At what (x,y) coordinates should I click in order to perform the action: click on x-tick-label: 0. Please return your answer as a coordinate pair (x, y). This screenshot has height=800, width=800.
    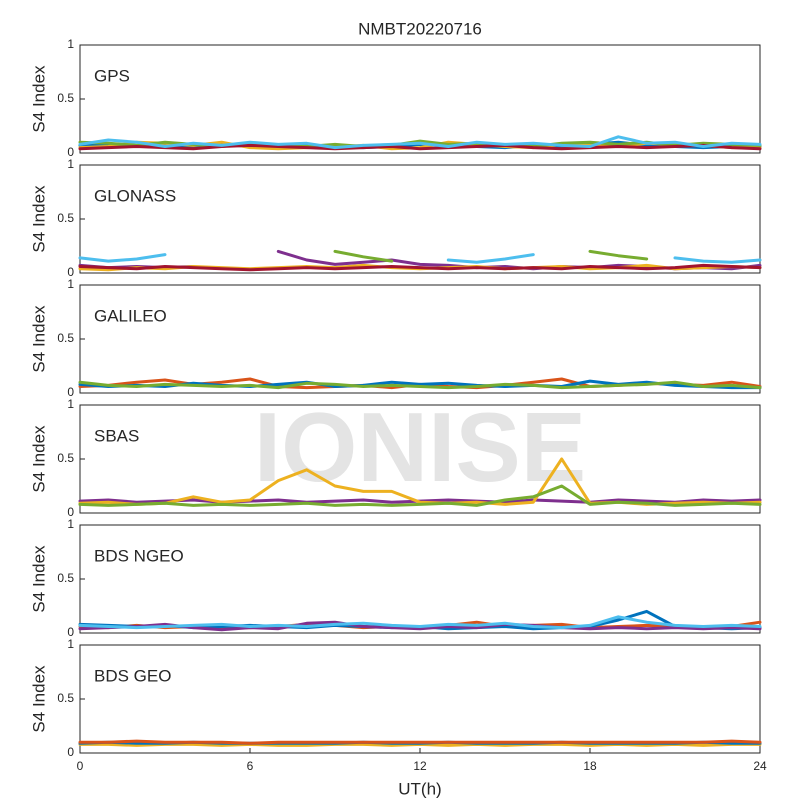
    Looking at the image, I should click on (80, 766).